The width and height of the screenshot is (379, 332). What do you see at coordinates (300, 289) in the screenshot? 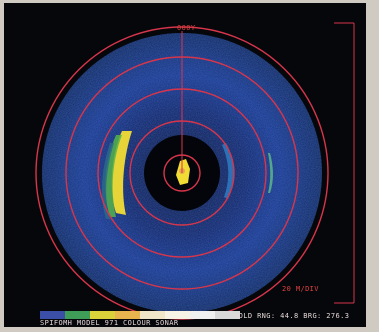
I see `scale-label: 20 M/DIV` at bounding box center [300, 289].